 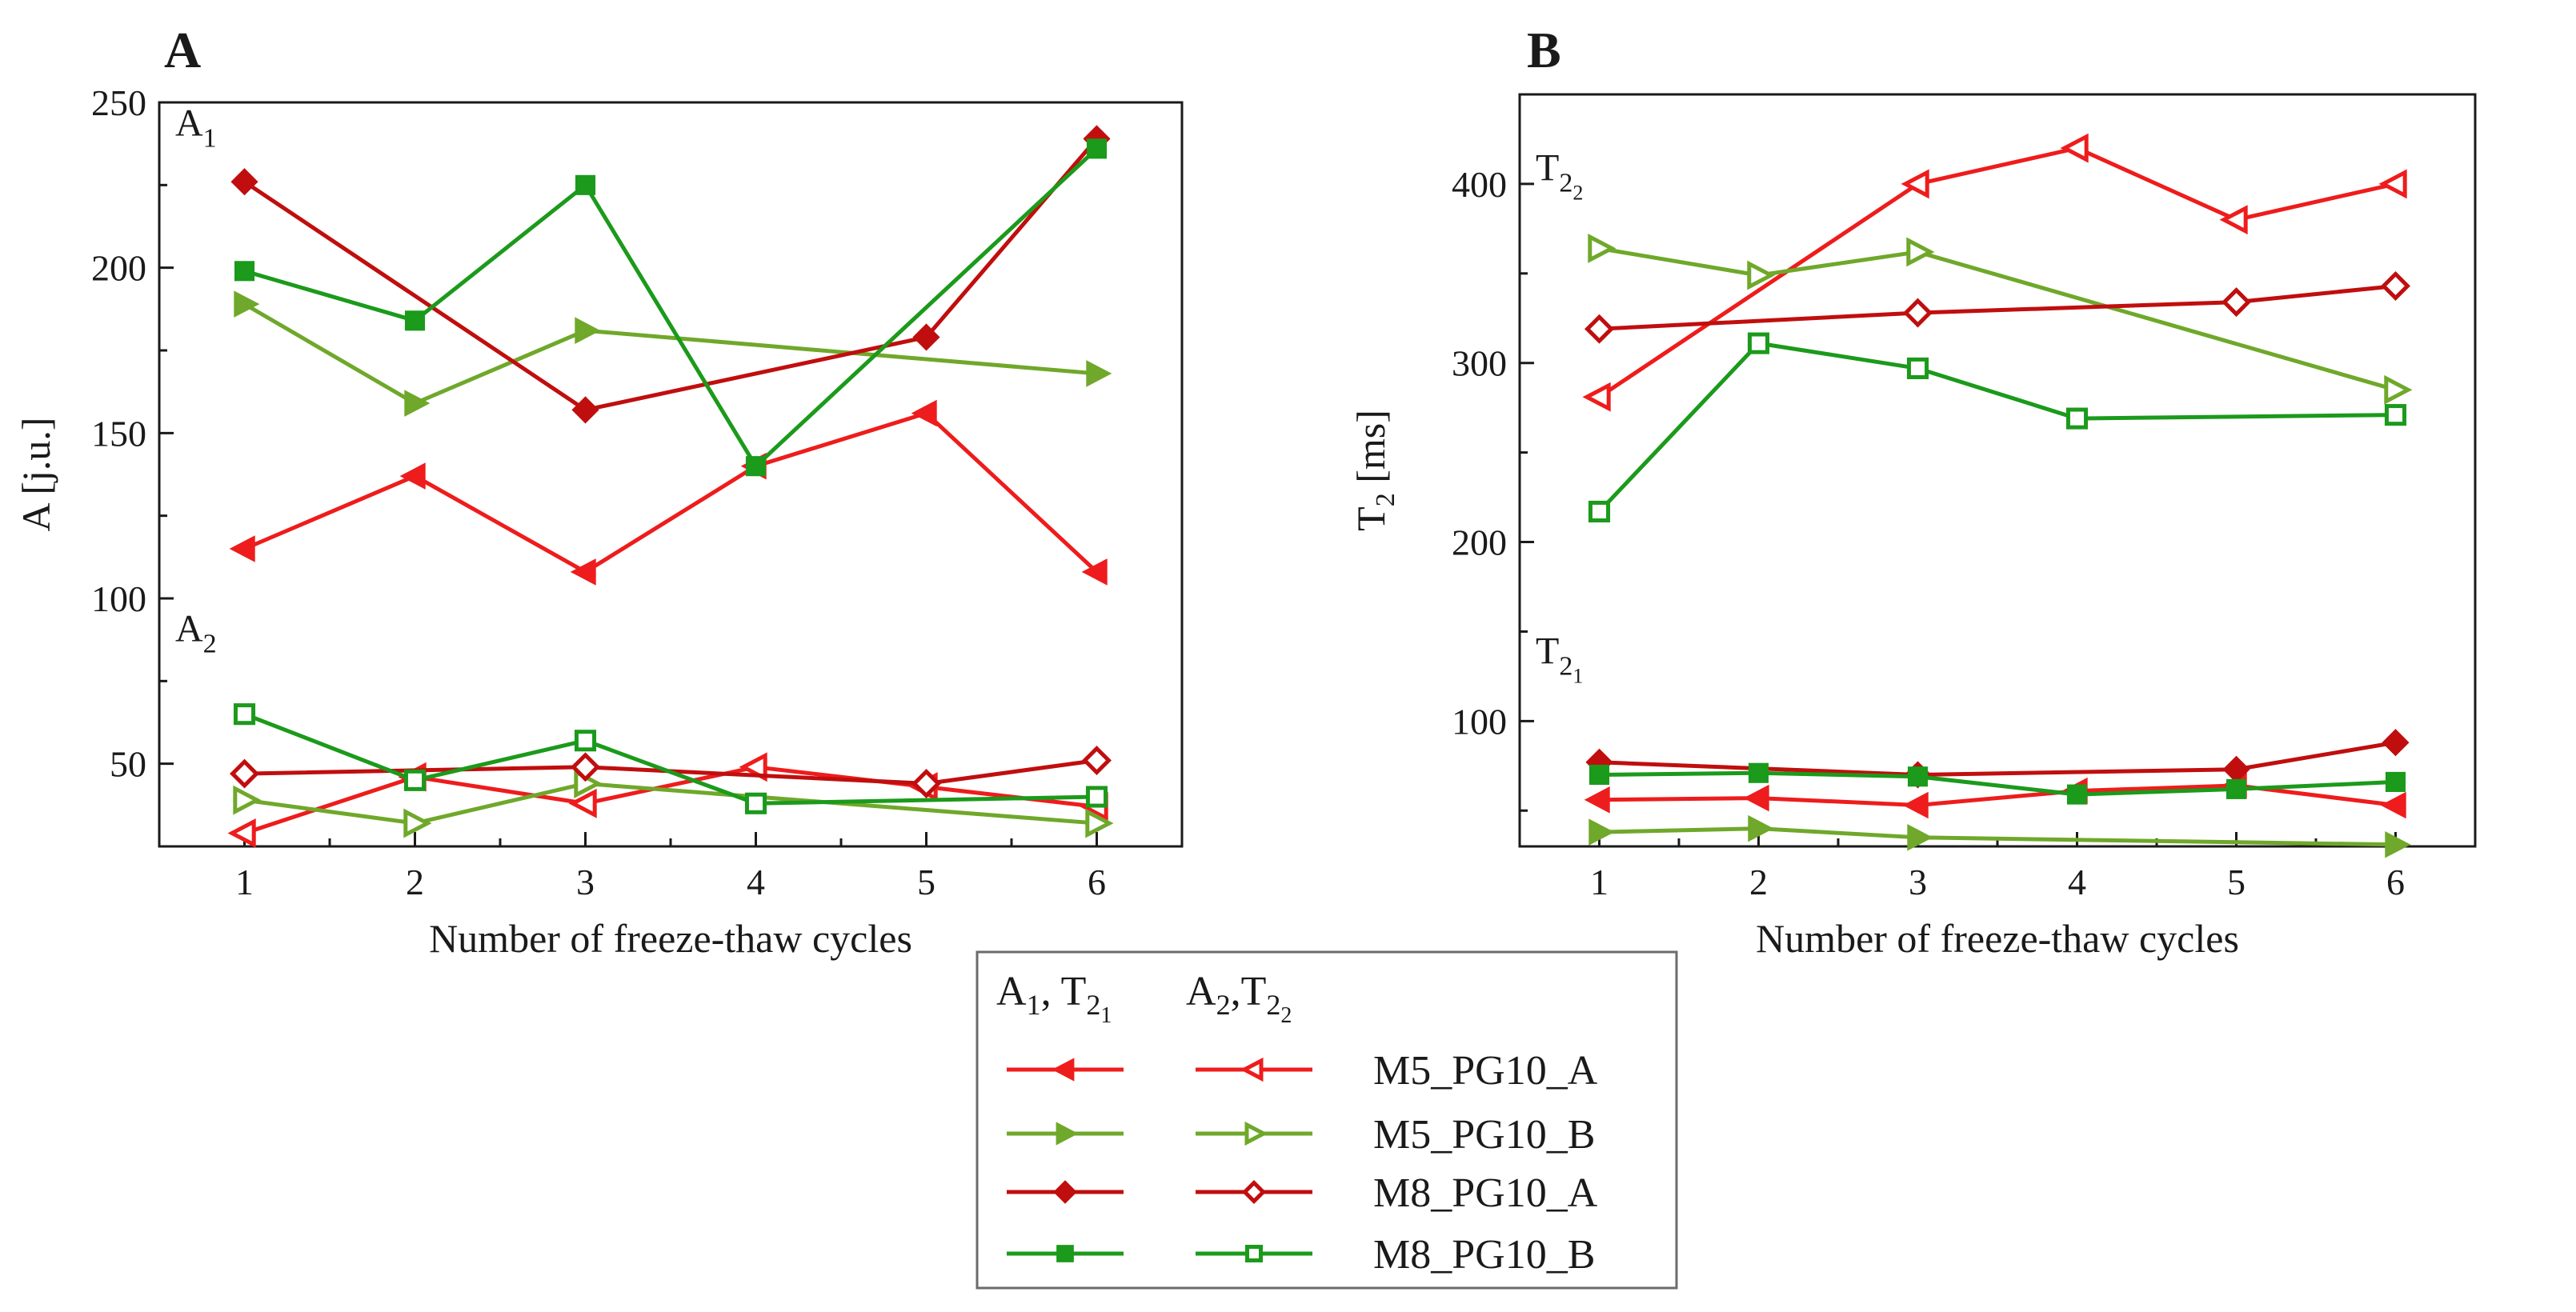 I want to click on y-axis-title-unit: [ms], so click(x=1370, y=451).